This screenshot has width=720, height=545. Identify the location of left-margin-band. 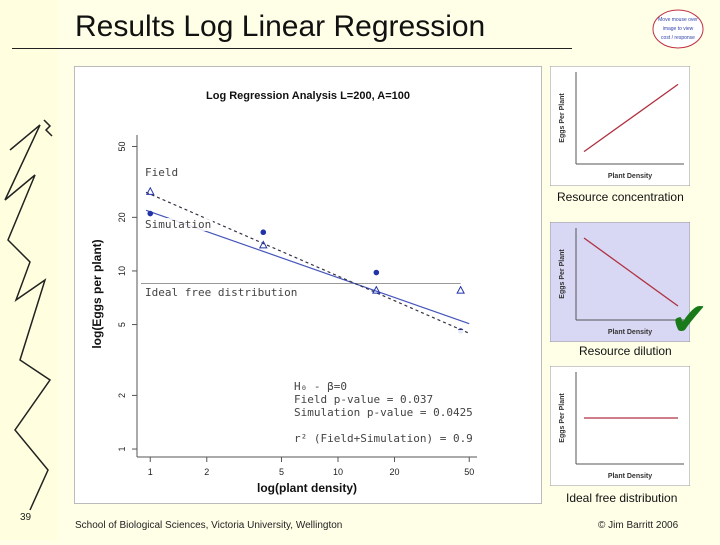
(29, 270).